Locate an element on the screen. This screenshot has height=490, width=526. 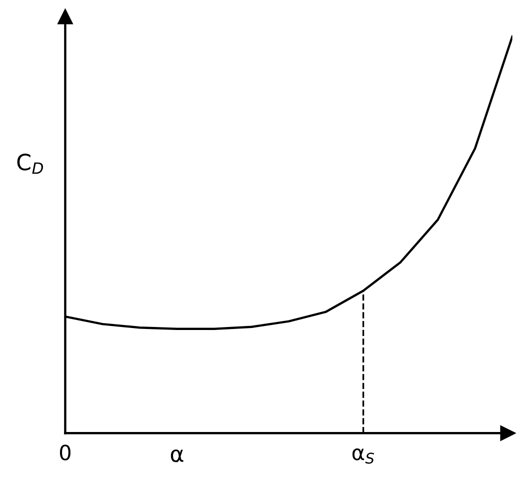
x-tick-label: 0 is located at coordinates (65, 452).